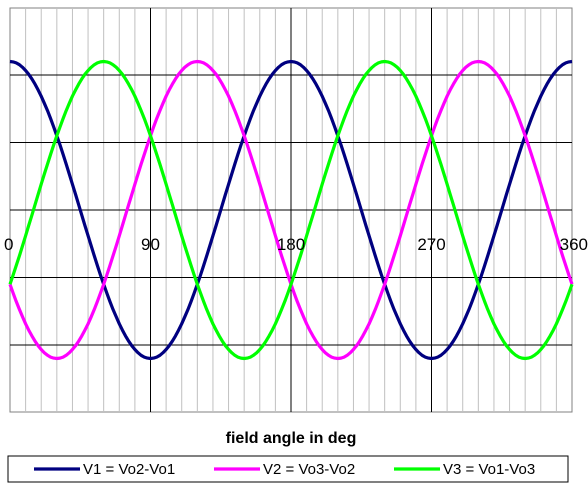  I want to click on legend-label-2: V2 = Vo3-Vo2, so click(309, 469).